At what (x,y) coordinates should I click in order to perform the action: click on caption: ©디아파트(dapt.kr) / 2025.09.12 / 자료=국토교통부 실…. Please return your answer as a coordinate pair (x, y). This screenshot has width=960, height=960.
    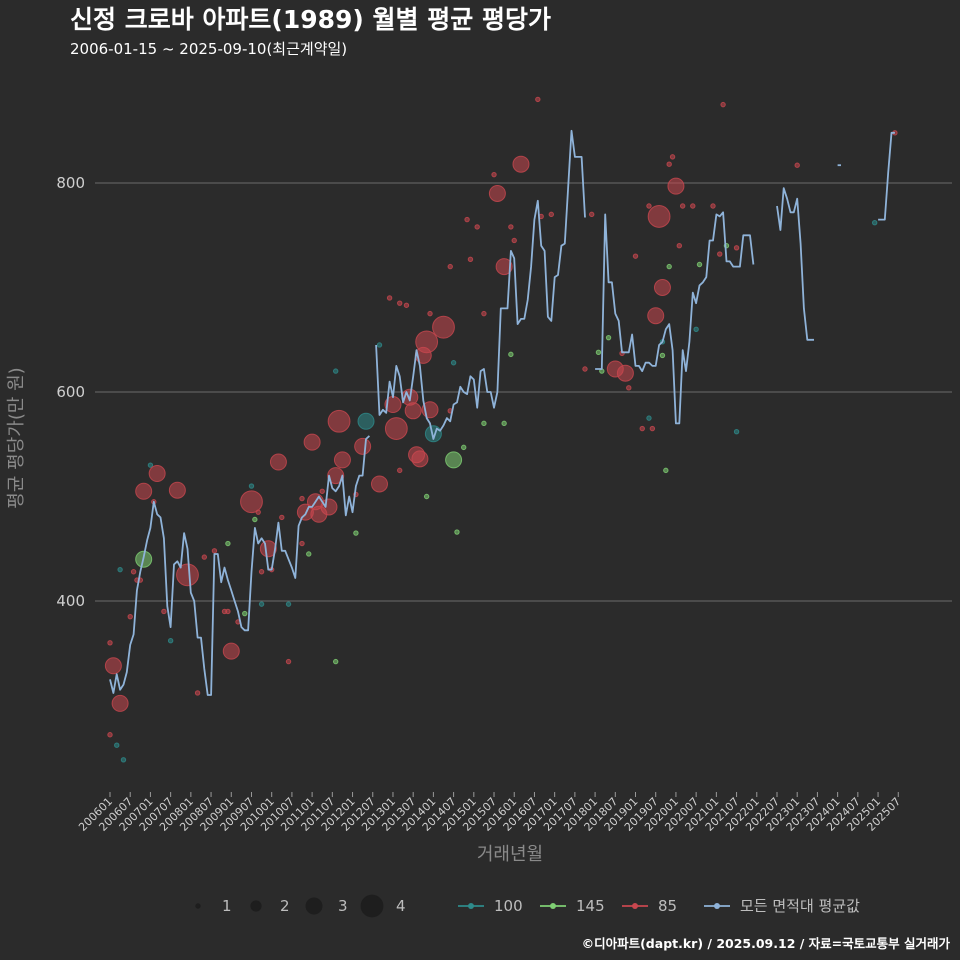
    Looking at the image, I should click on (766, 943).